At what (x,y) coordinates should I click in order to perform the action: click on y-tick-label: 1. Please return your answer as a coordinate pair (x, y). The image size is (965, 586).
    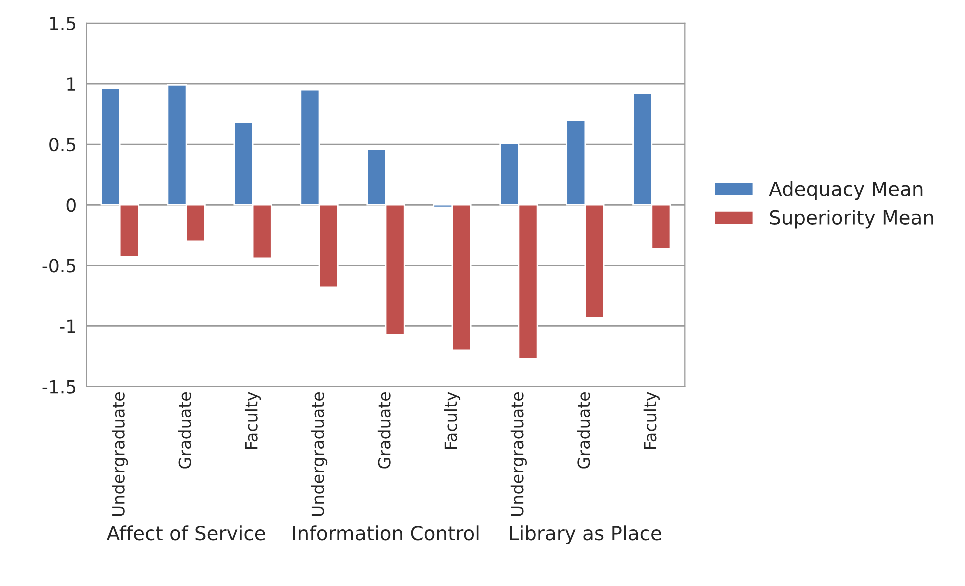
    Looking at the image, I should click on (72, 84).